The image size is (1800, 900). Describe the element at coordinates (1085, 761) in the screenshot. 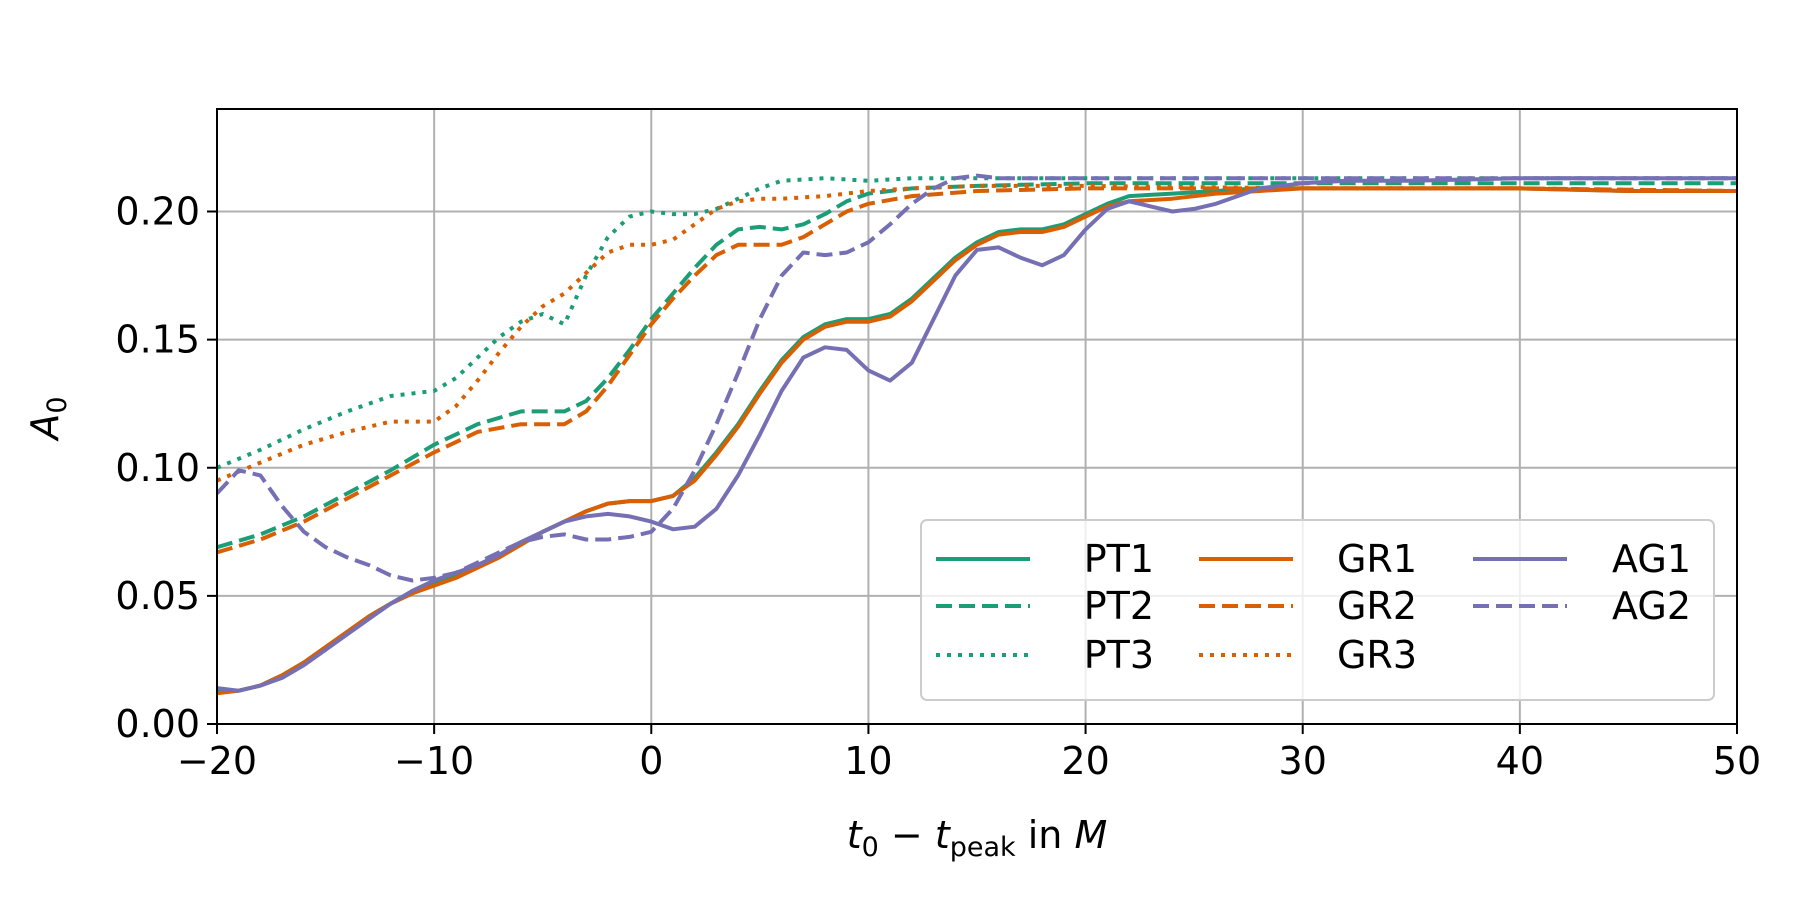

I see `x-tick-label: 20` at that location.